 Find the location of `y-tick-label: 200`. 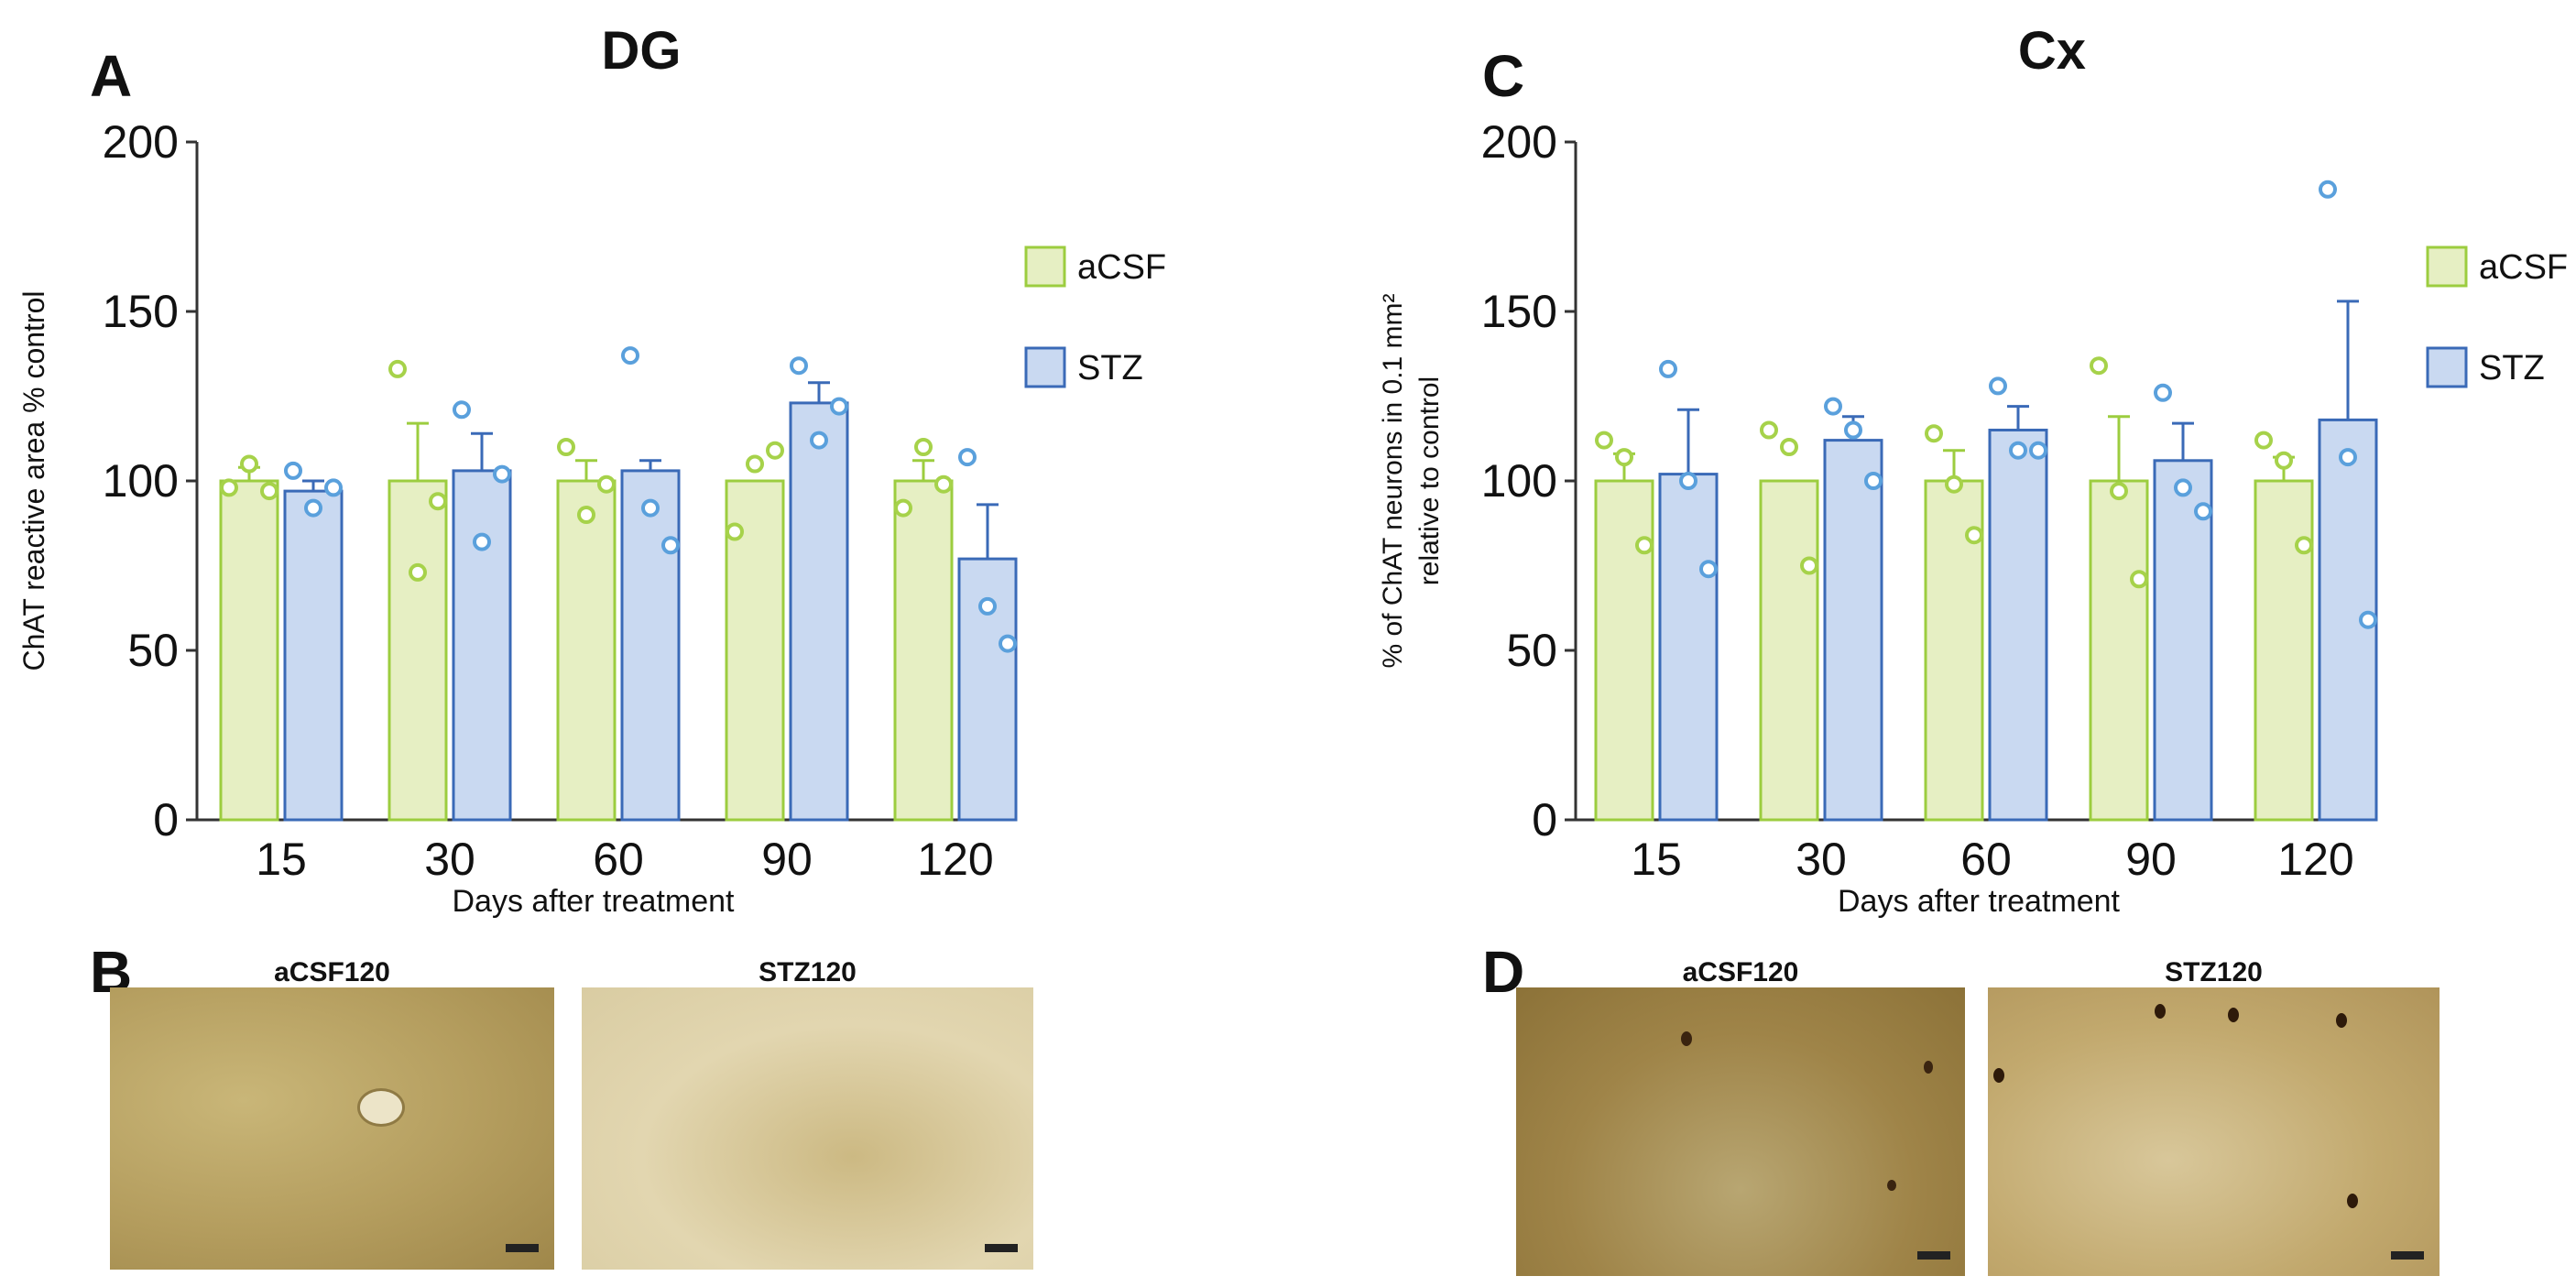

y-tick-label: 200 is located at coordinates (141, 142).